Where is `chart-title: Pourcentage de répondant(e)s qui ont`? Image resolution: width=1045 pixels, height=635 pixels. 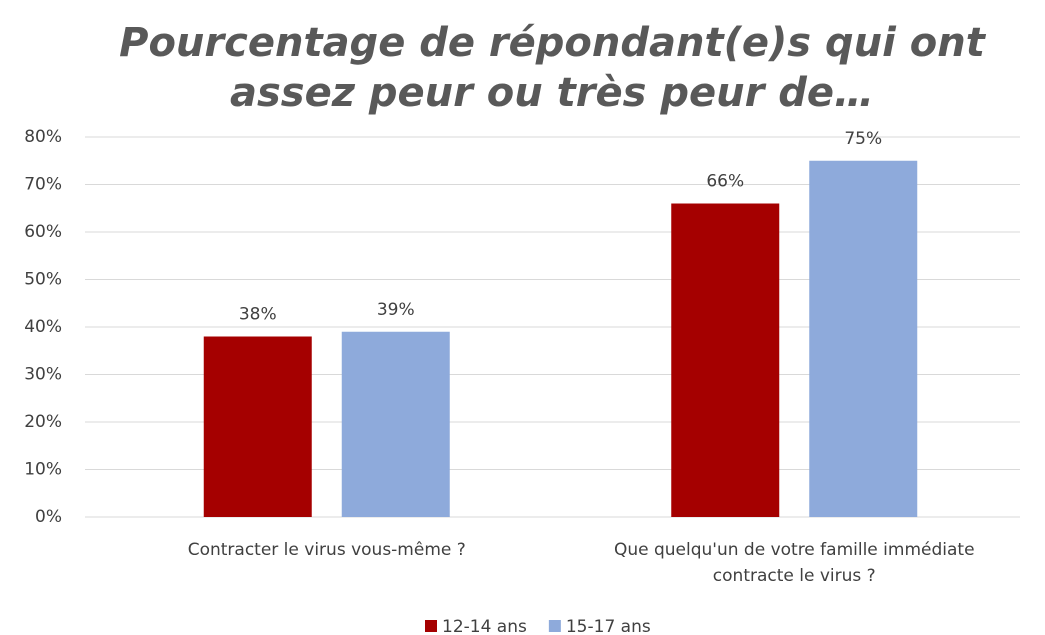 chart-title: Pourcentage de répondant(e)s qui ont is located at coordinates (553, 43).